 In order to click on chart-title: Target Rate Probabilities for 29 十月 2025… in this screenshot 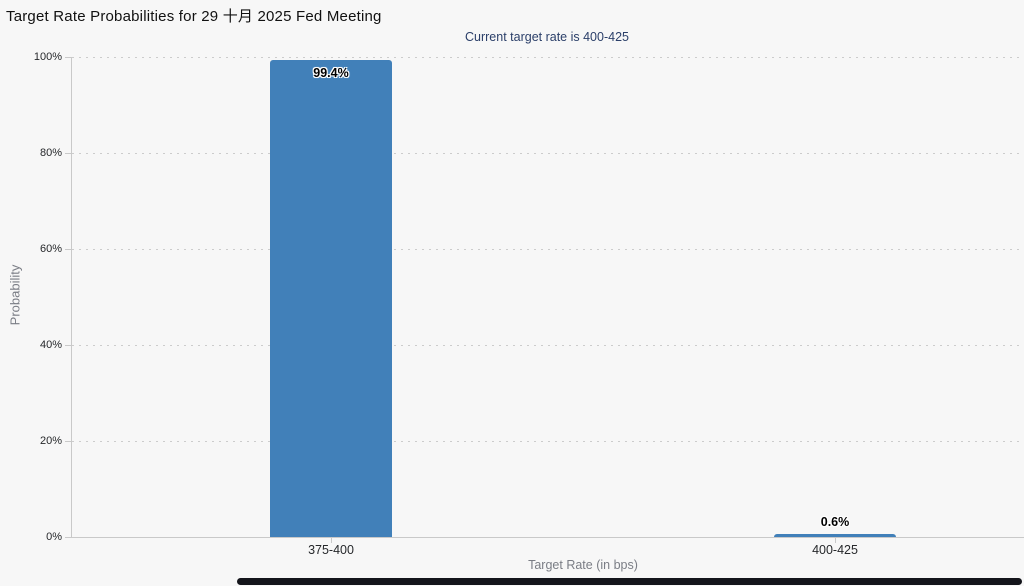, I will do `click(194, 16)`.